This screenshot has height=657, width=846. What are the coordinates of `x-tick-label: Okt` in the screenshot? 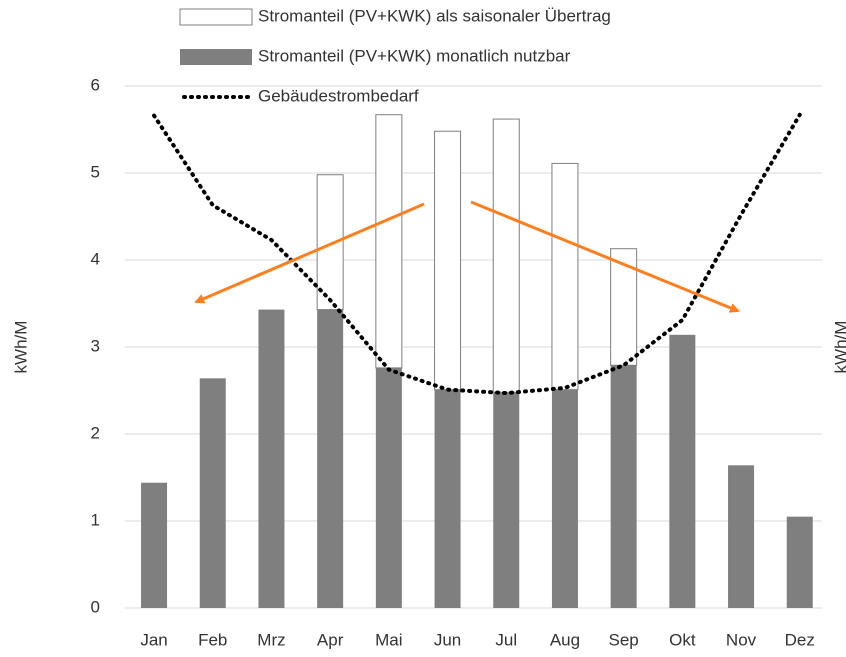 It's located at (682, 639).